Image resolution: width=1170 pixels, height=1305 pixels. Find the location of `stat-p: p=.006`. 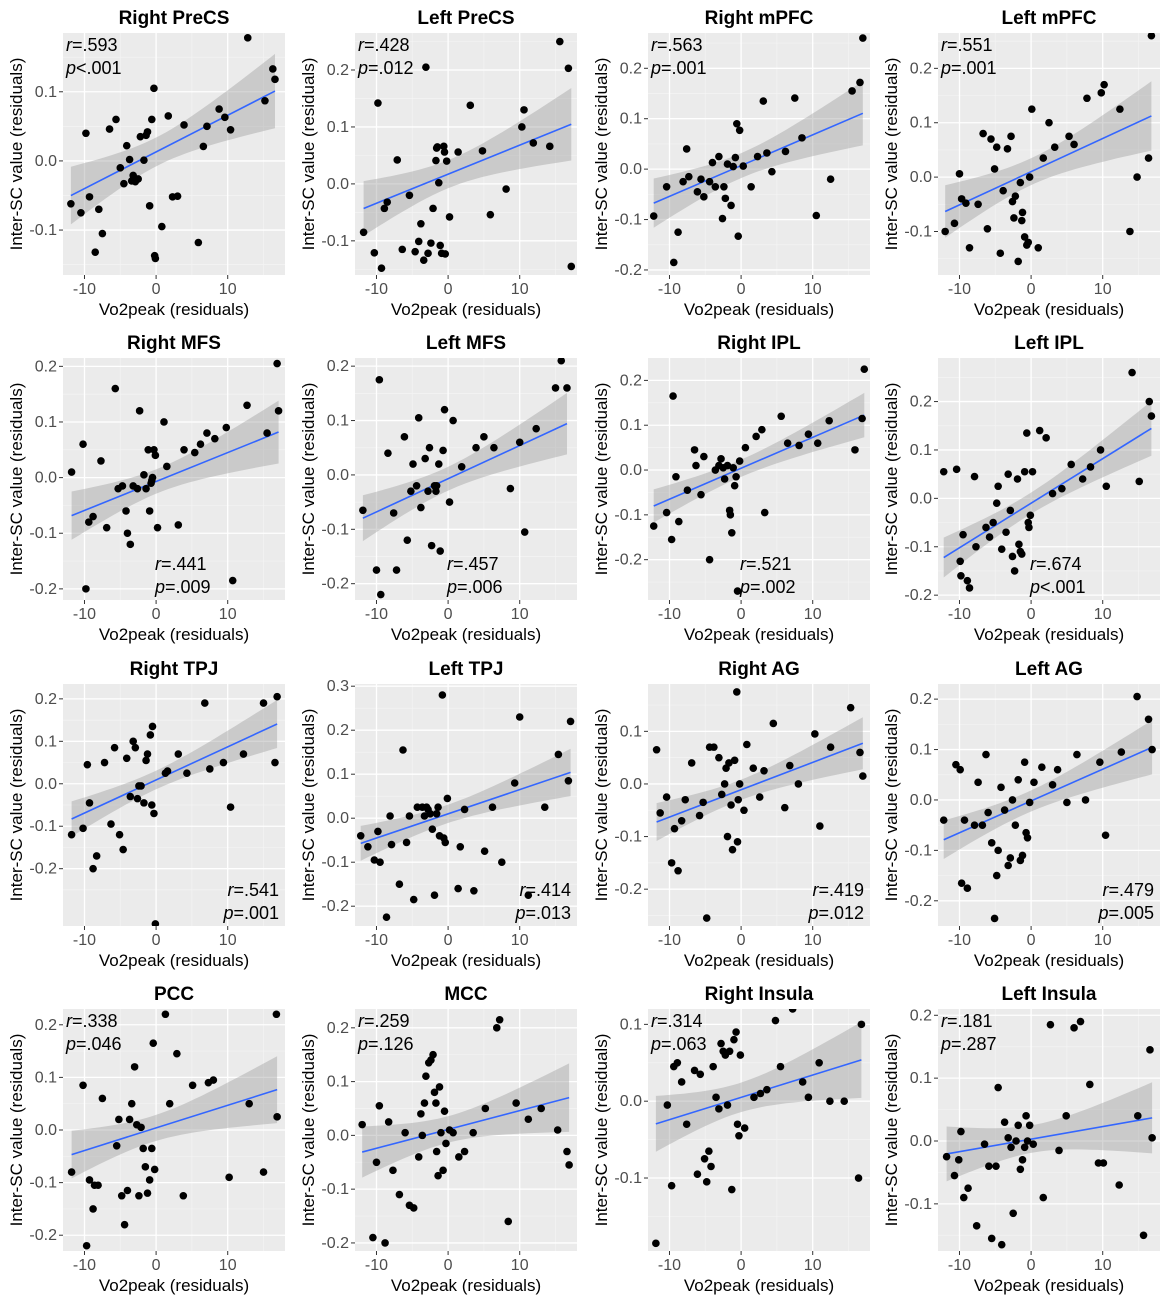

stat-p: p=.006 is located at coordinates (474, 587).